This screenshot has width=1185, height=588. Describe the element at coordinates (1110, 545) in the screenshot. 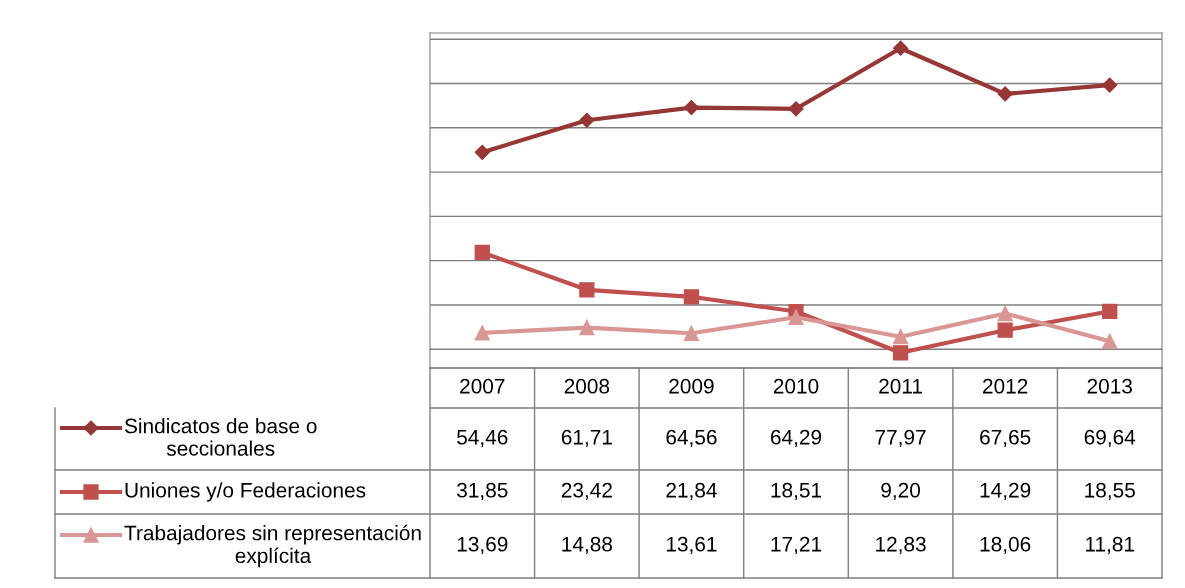

I see `data-label: 11,81` at that location.